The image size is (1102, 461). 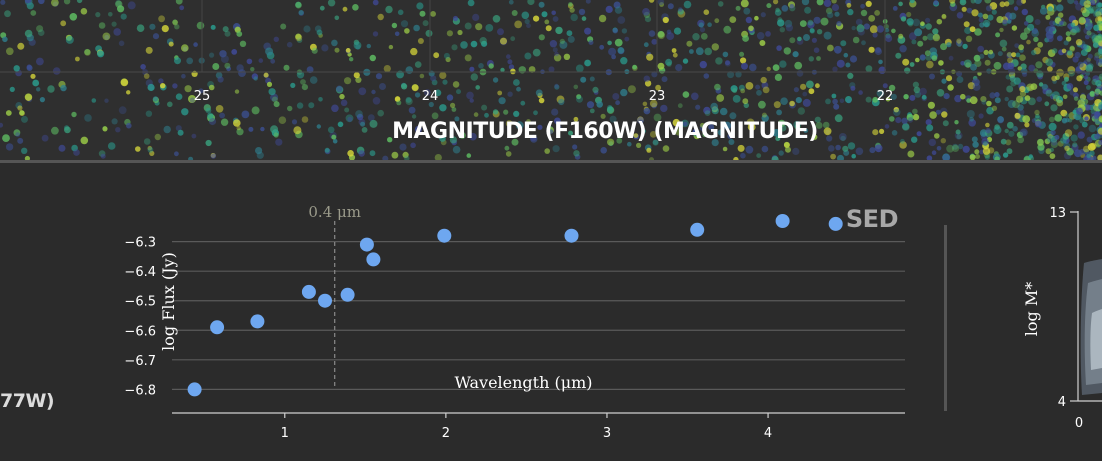 I want to click on sed-y-tick-label: −6.6, so click(x=140, y=331).